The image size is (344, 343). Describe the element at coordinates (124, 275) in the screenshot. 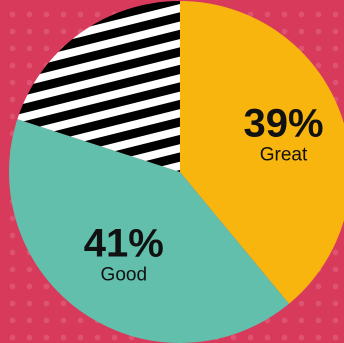

I see `slice-category-label-good: Good` at that location.